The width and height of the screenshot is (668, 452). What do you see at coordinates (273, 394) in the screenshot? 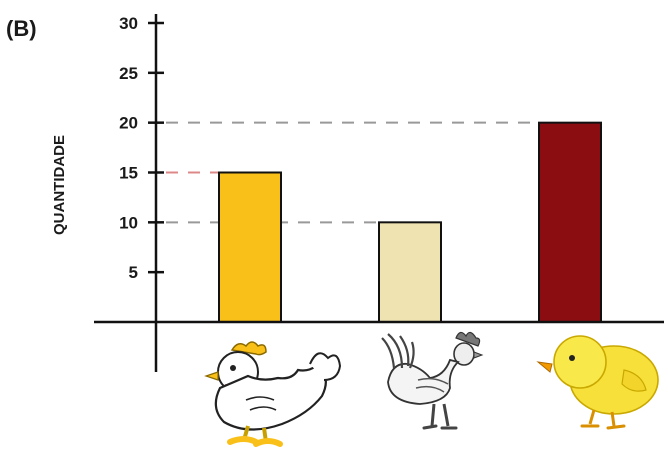
I see `hen-icon` at bounding box center [273, 394].